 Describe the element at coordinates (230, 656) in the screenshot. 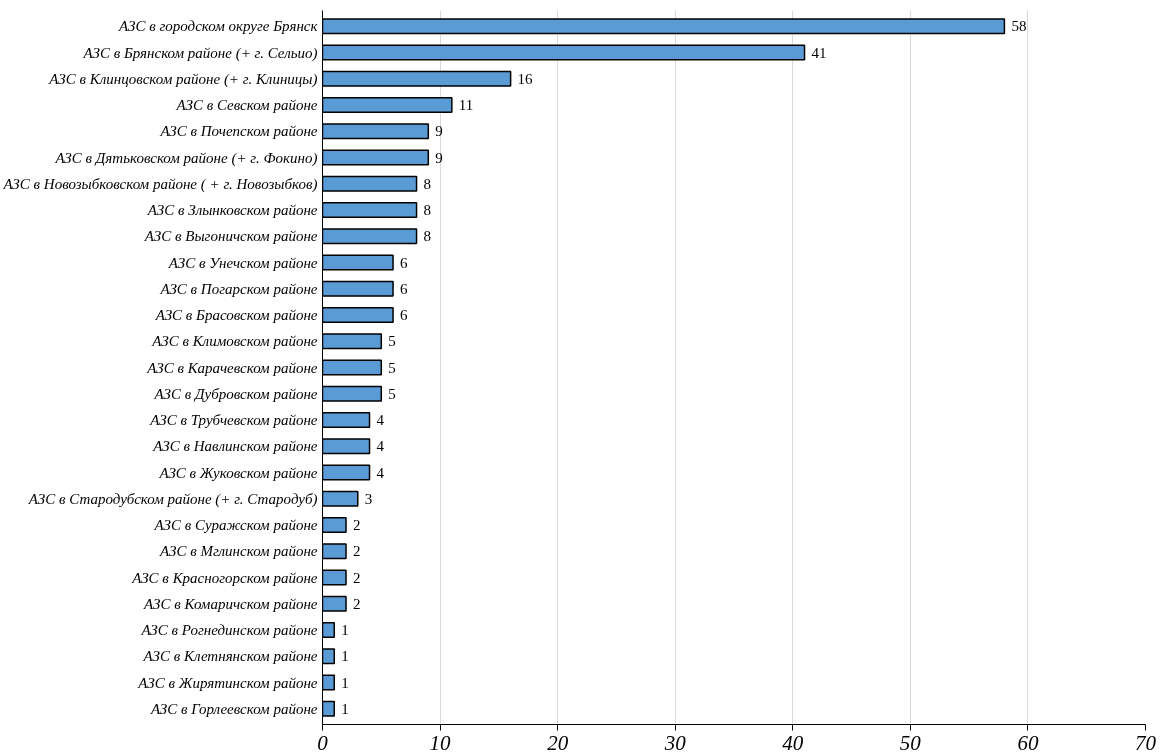

I see `y-tick-label: АЗС в Клетнянском районе` at that location.